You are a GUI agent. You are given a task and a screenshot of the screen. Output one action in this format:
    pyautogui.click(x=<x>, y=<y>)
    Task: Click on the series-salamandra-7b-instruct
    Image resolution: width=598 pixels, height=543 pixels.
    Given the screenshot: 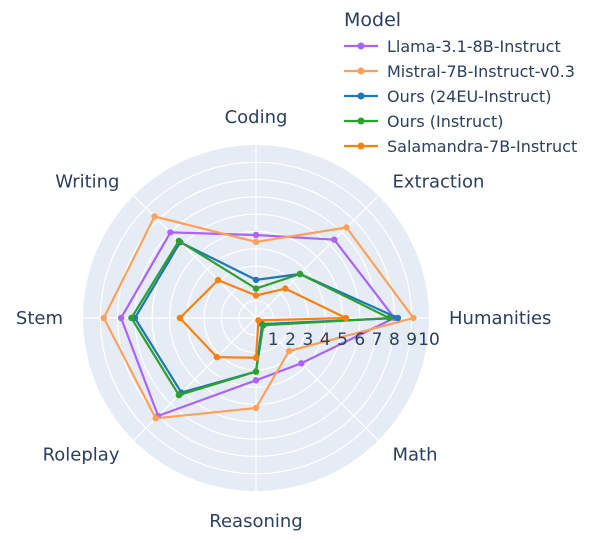 What is the action you would take?
    pyautogui.click(x=263, y=318)
    